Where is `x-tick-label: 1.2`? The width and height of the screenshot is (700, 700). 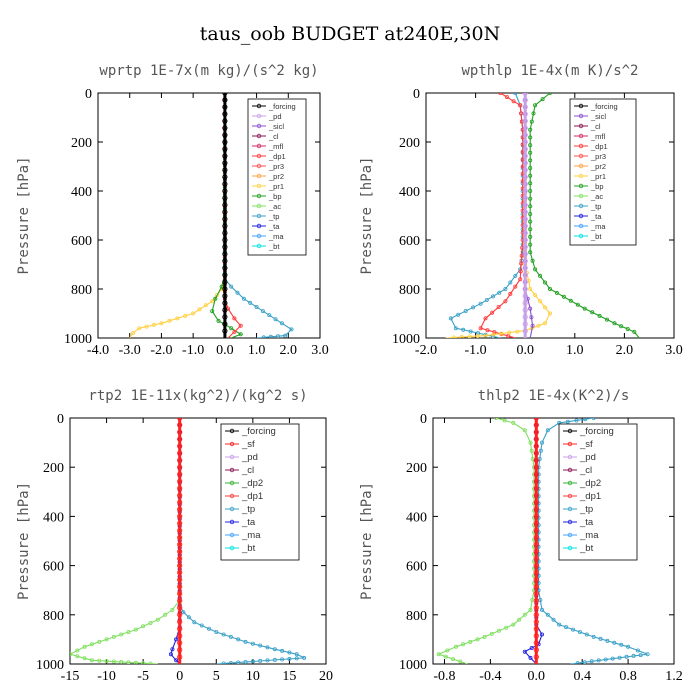
x-tick-label: 1.2 is located at coordinates (674, 676).